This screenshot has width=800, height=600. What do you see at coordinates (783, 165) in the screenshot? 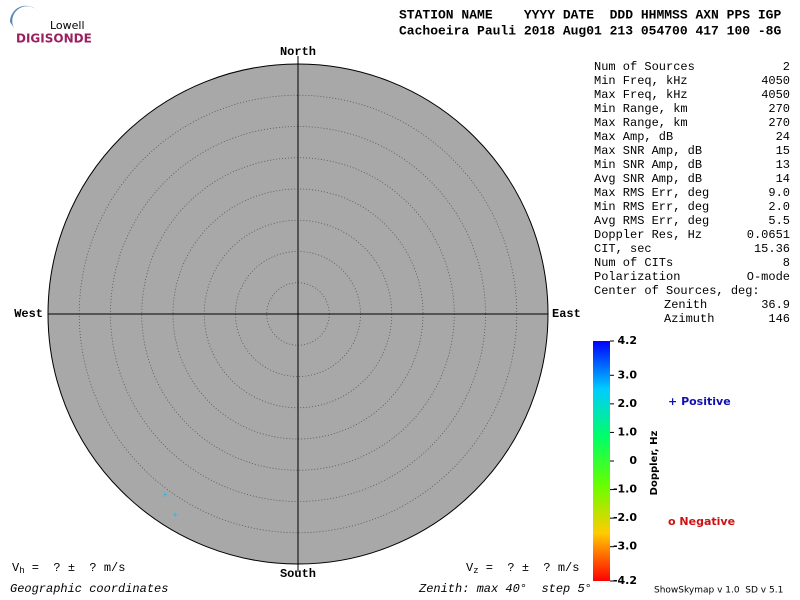
I see `stat-value: 13` at bounding box center [783, 165].